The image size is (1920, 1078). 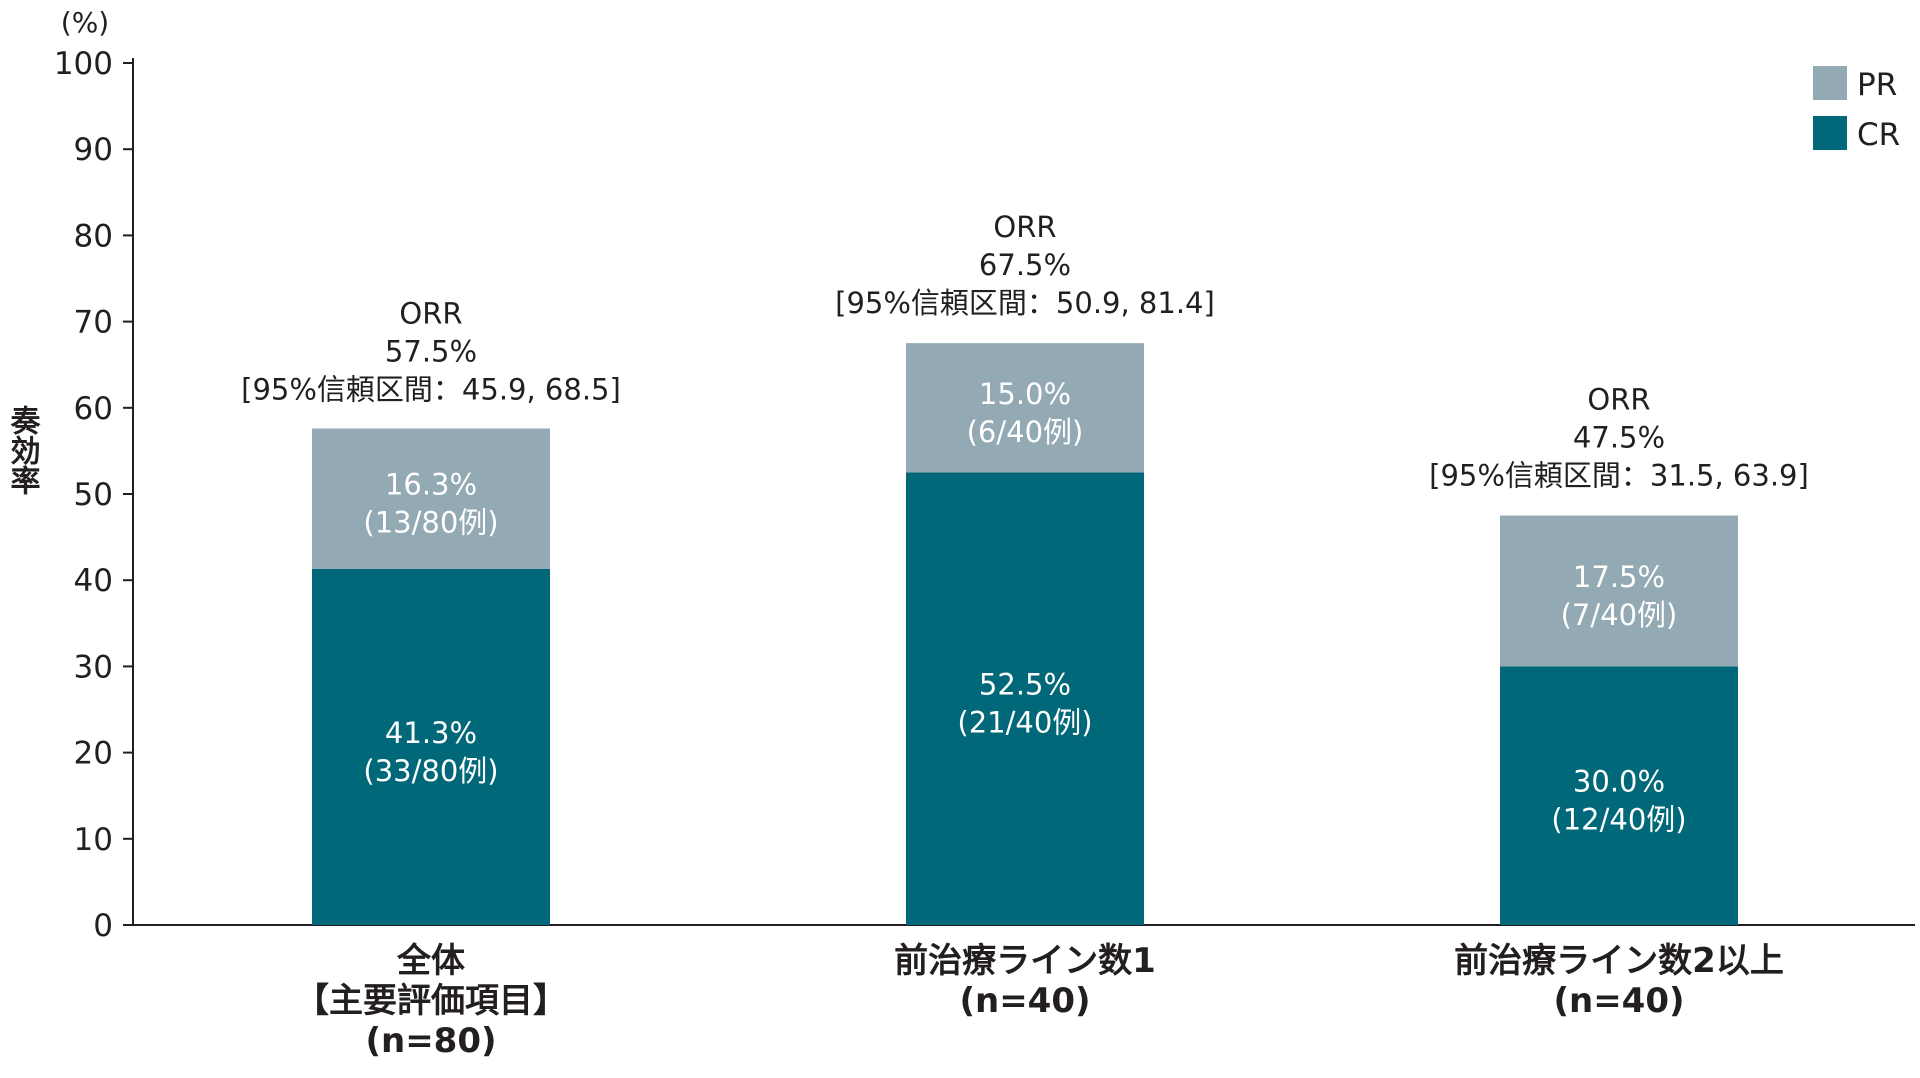 I want to click on legend-label-pr: PR, so click(x=1877, y=85).